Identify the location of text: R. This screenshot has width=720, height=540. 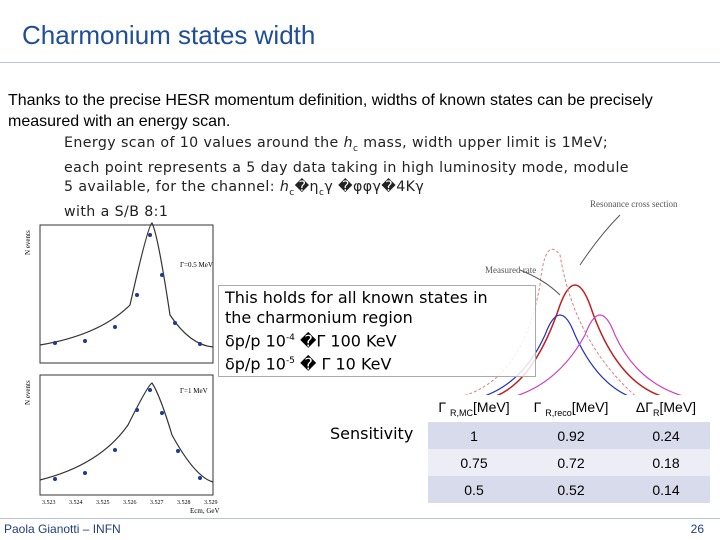
(656, 412).